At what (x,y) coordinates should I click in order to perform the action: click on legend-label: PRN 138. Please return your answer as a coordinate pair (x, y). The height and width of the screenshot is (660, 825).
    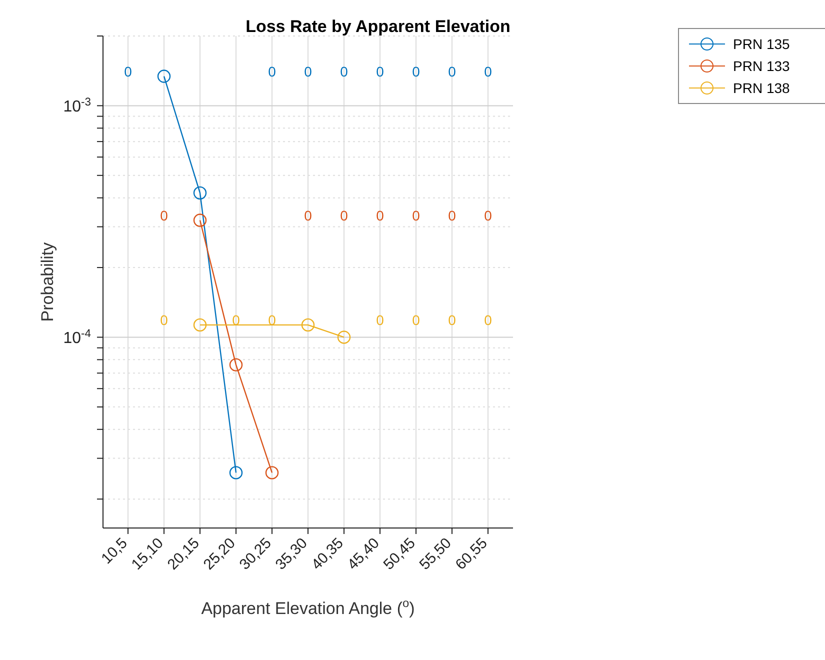
    Looking at the image, I should click on (761, 88).